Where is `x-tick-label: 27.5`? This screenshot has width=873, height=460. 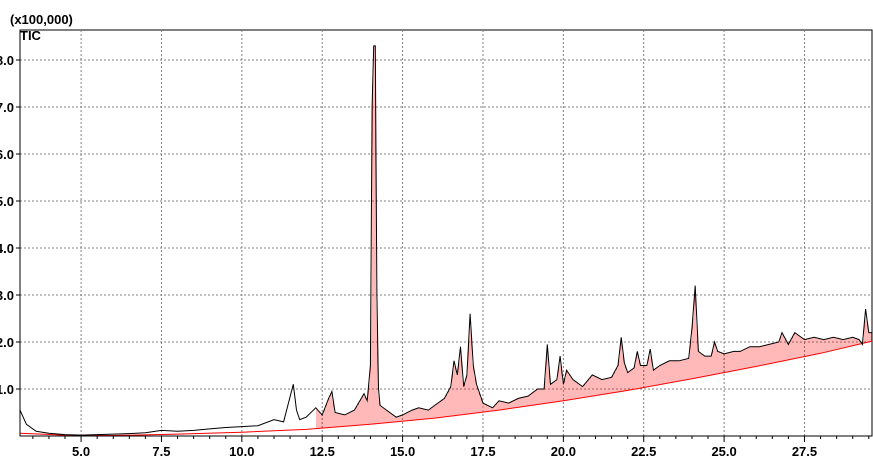
x-tick-label: 27.5 is located at coordinates (804, 451).